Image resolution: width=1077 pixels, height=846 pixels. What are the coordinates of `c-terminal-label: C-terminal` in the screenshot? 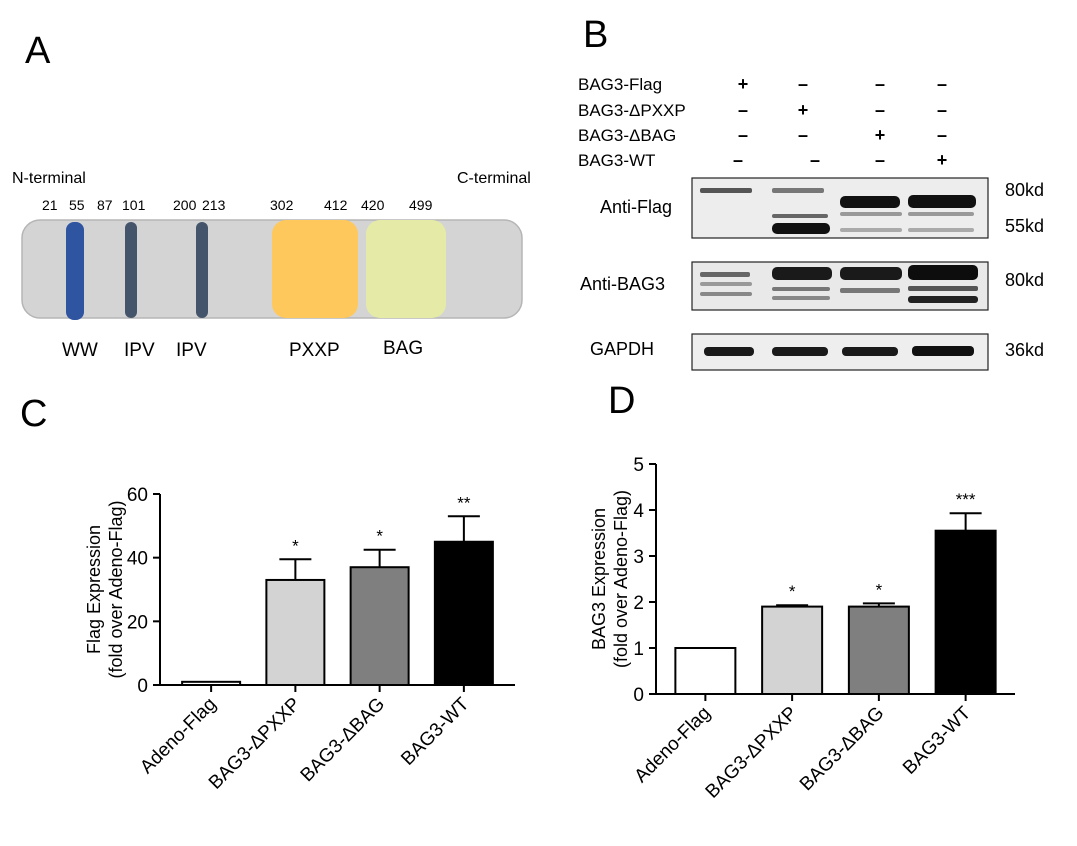 It's located at (494, 178).